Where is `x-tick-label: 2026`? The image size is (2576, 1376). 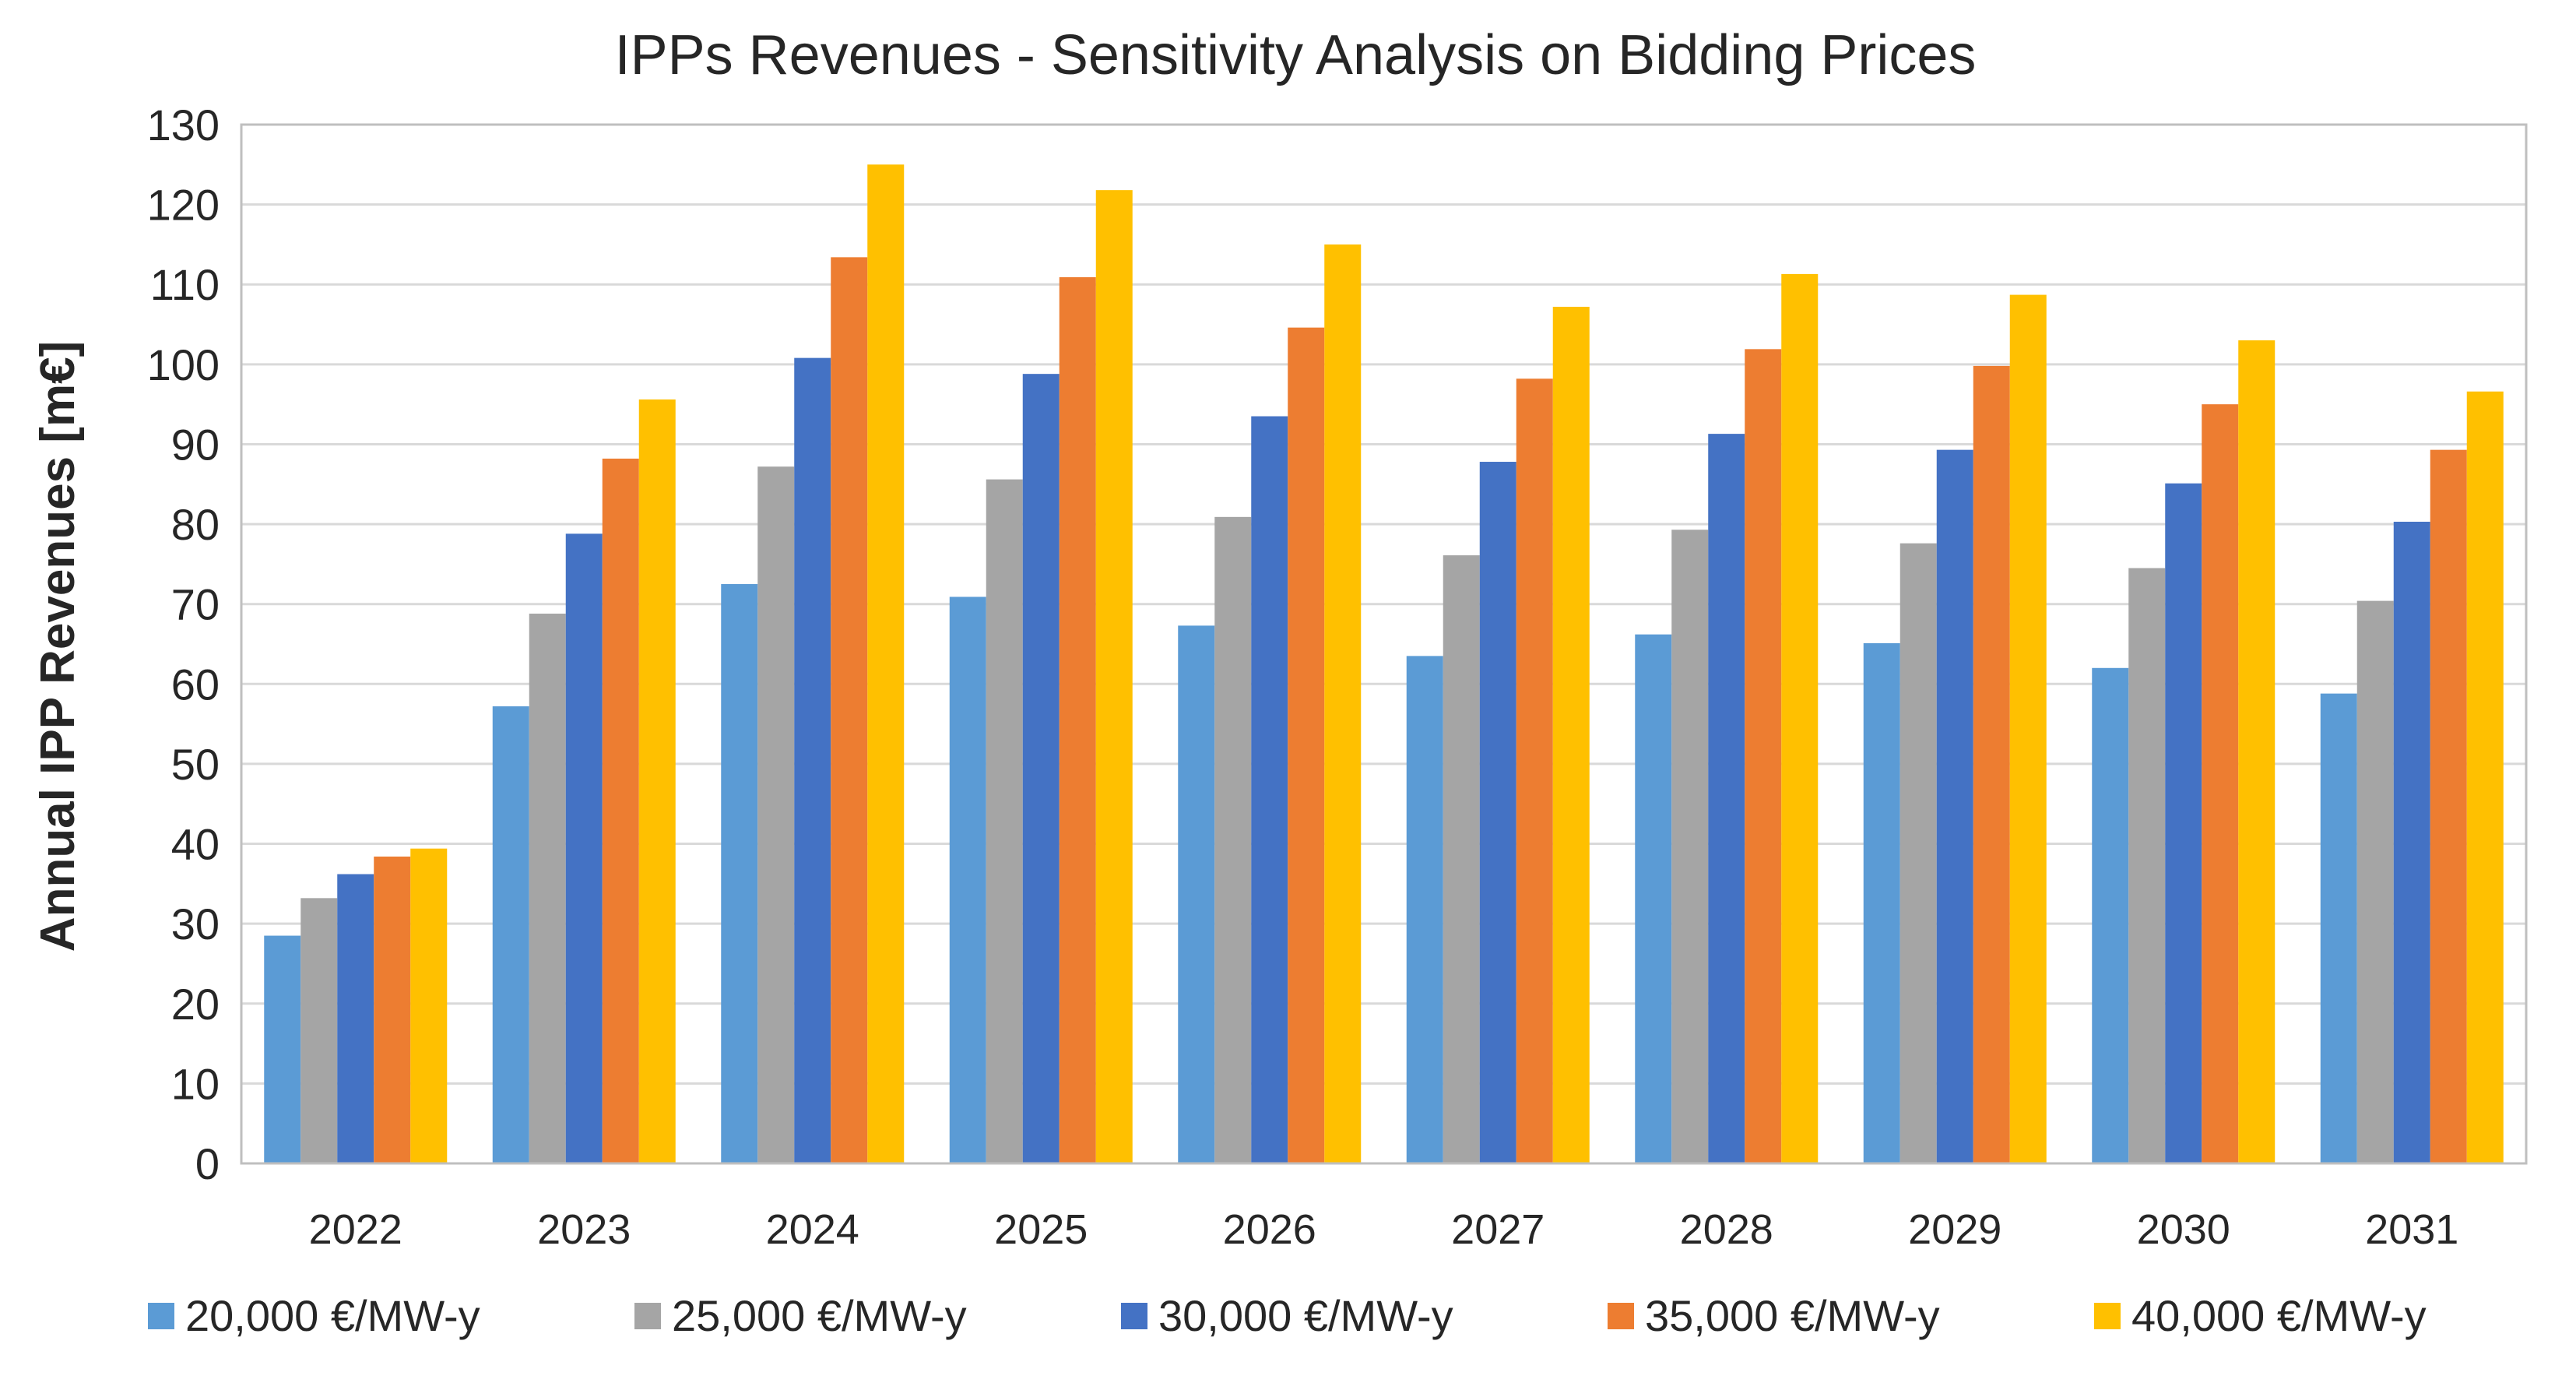 x-tick-label: 2026 is located at coordinates (1270, 1230).